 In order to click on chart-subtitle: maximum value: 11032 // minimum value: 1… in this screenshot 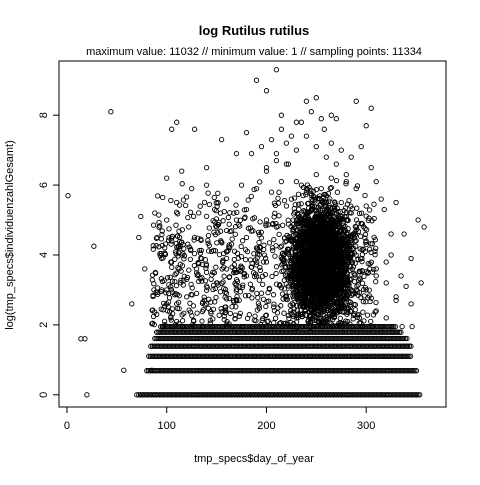, I will do `click(254, 52)`.